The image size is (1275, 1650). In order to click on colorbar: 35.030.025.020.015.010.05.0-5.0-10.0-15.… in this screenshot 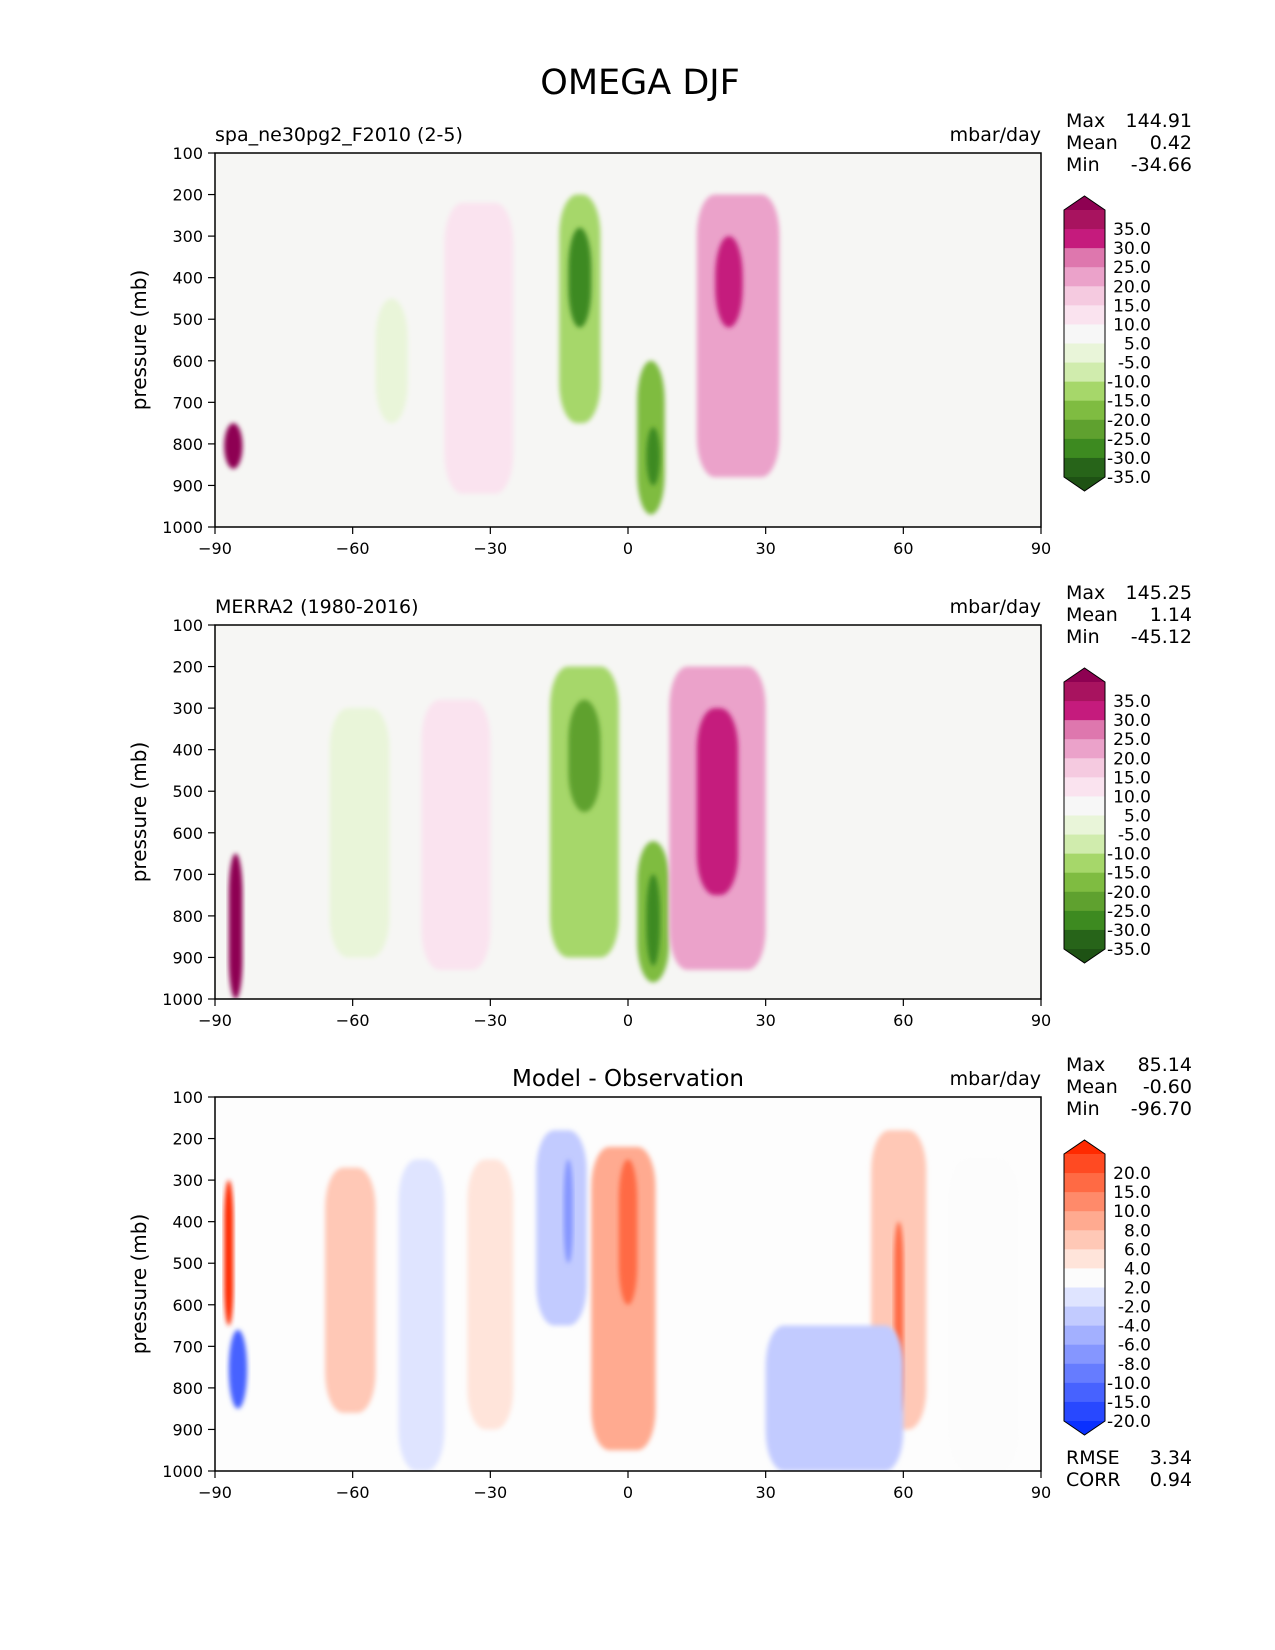, I will do `click(1107, 343)`.